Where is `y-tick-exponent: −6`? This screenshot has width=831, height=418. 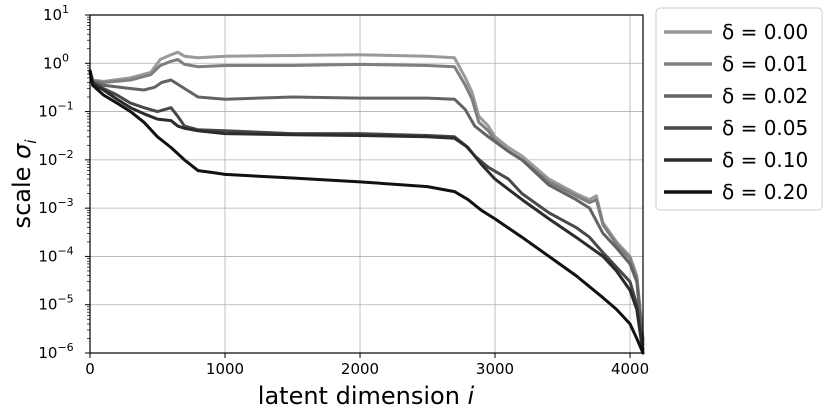 y-tick-exponent: −6 is located at coordinates (65, 347).